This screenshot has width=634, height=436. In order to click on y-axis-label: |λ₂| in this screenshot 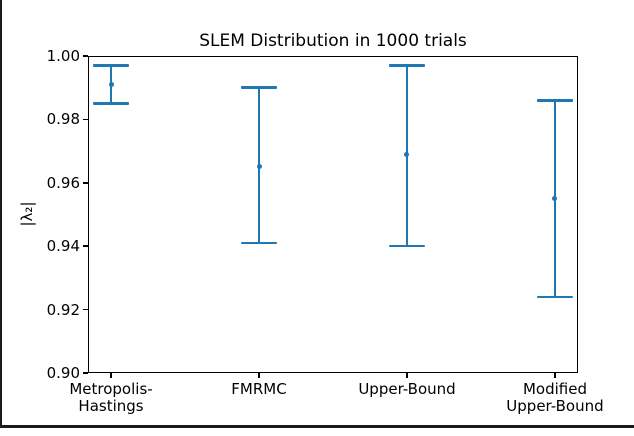, I will do `click(27, 214)`.